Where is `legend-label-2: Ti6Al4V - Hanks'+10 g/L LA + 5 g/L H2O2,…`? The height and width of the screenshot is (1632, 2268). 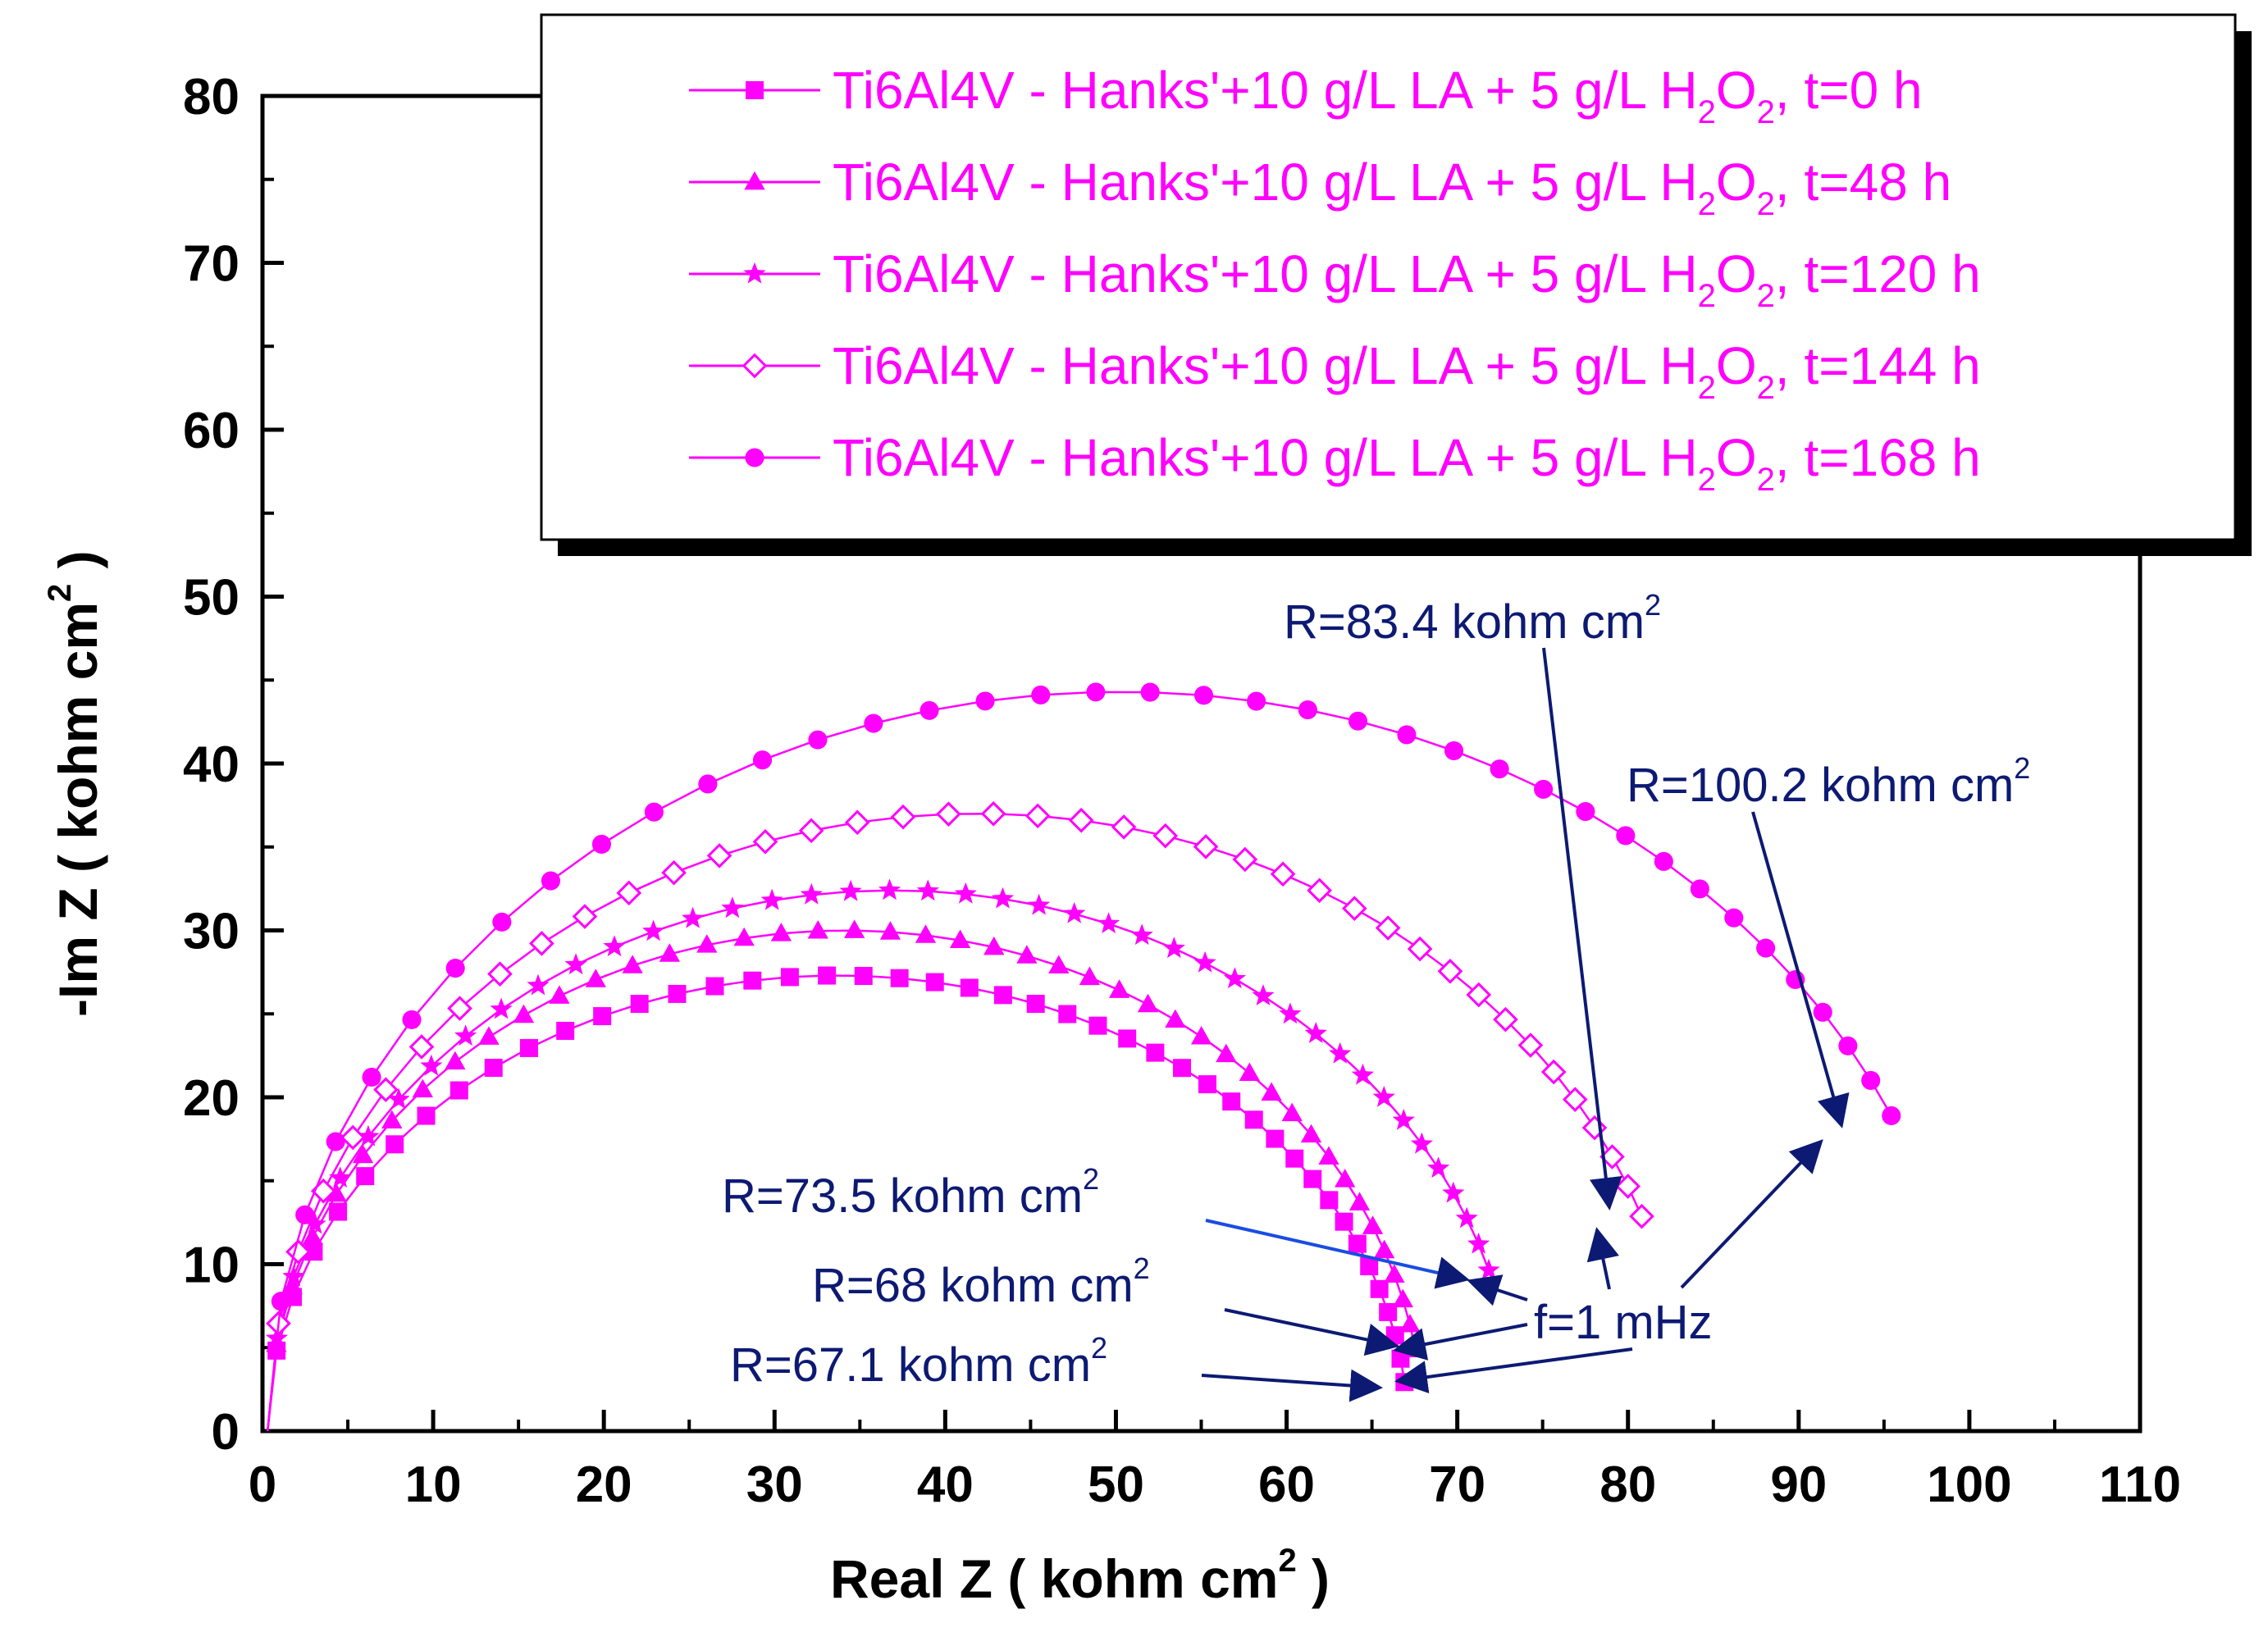 legend-label-2: Ti6Al4V - Hanks'+10 g/L LA + 5 g/L H2O2,… is located at coordinates (1407, 279).